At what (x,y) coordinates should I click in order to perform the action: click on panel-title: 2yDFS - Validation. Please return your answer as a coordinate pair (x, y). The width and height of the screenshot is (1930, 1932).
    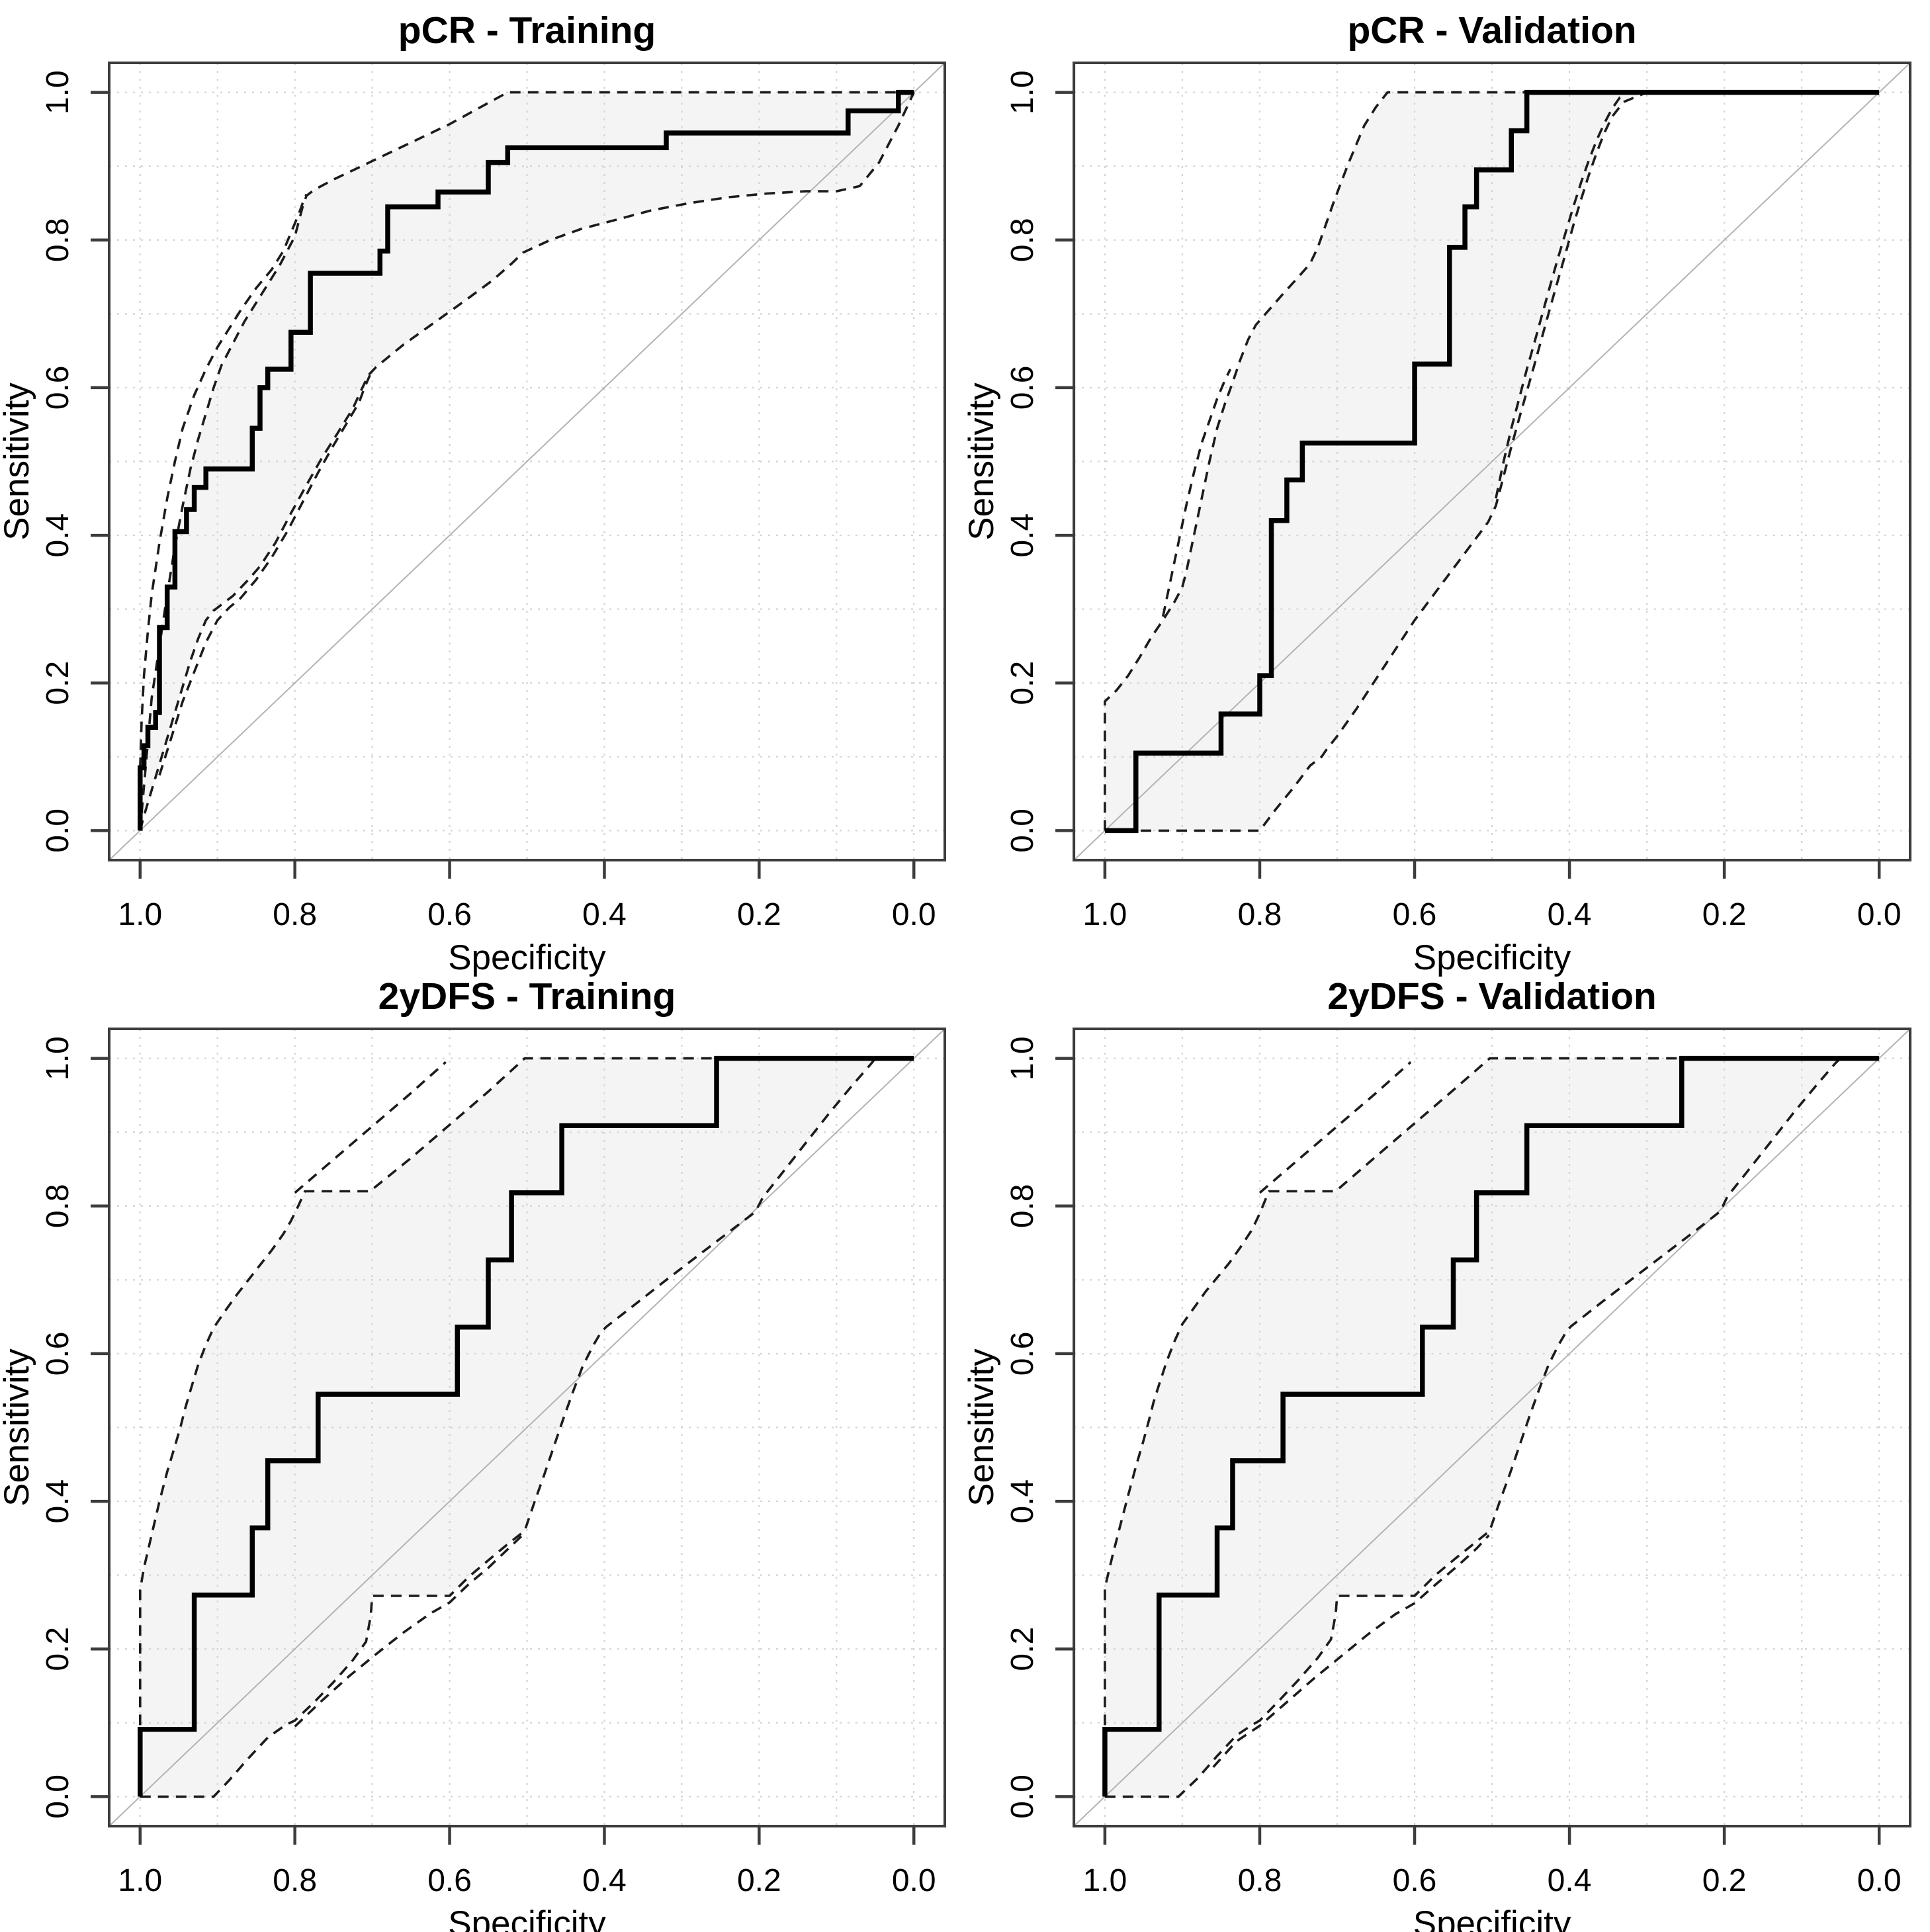
    Looking at the image, I should click on (1492, 996).